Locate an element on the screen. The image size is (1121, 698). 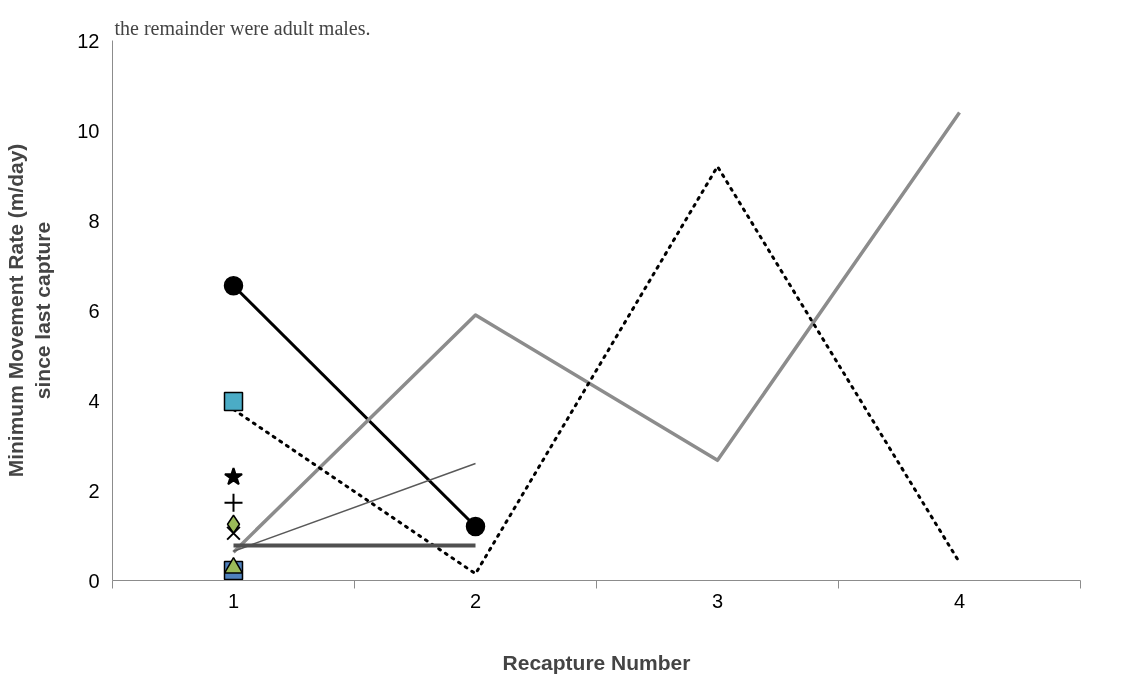
y-tick-label: 0 is located at coordinates (94, 580).